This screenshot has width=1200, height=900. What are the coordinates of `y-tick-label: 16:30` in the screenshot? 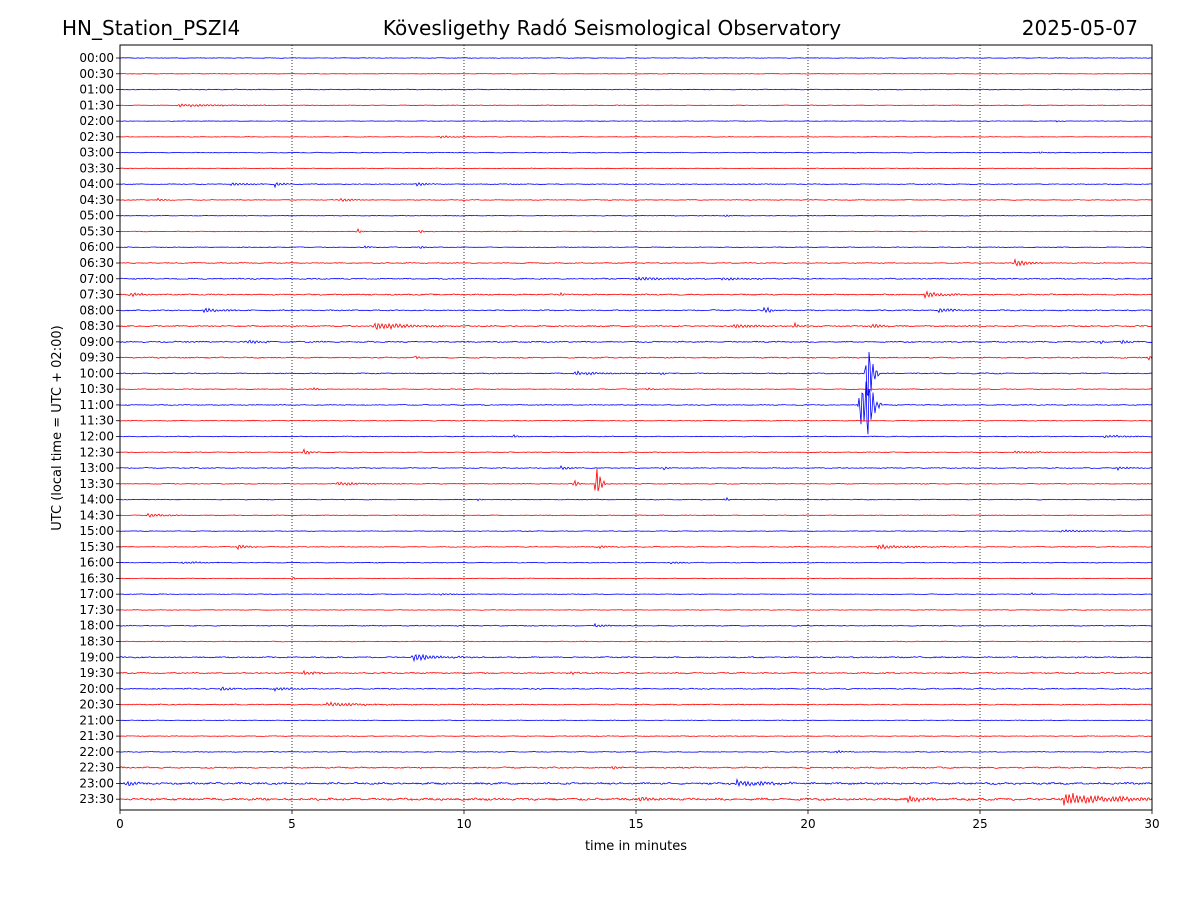 It's located at (96, 578).